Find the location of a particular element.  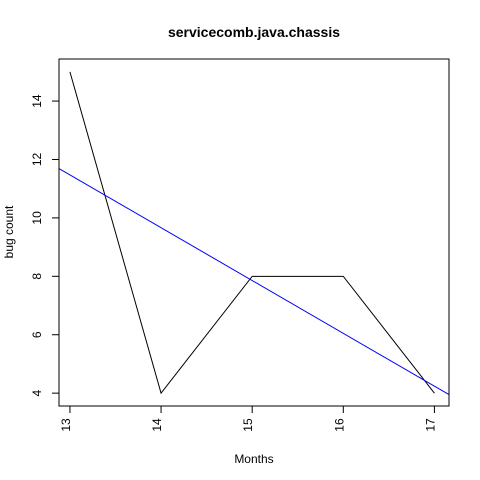

y-tick-label: 14 is located at coordinates (37, 101).